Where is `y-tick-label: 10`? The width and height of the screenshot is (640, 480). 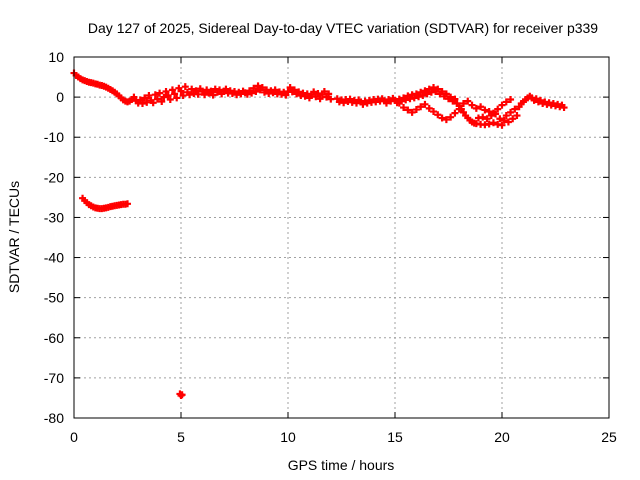
y-tick-label: 10 is located at coordinates (56, 57).